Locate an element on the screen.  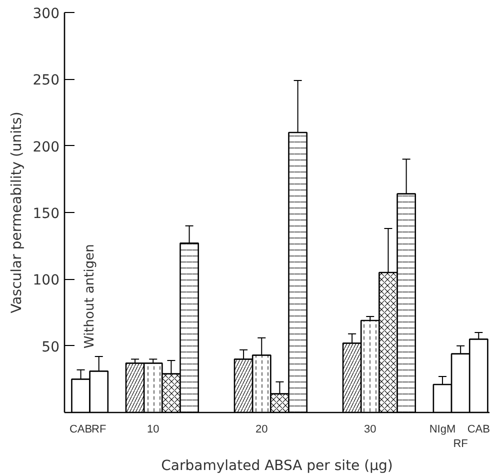
x-tick-label: 10 is located at coordinates (153, 430).